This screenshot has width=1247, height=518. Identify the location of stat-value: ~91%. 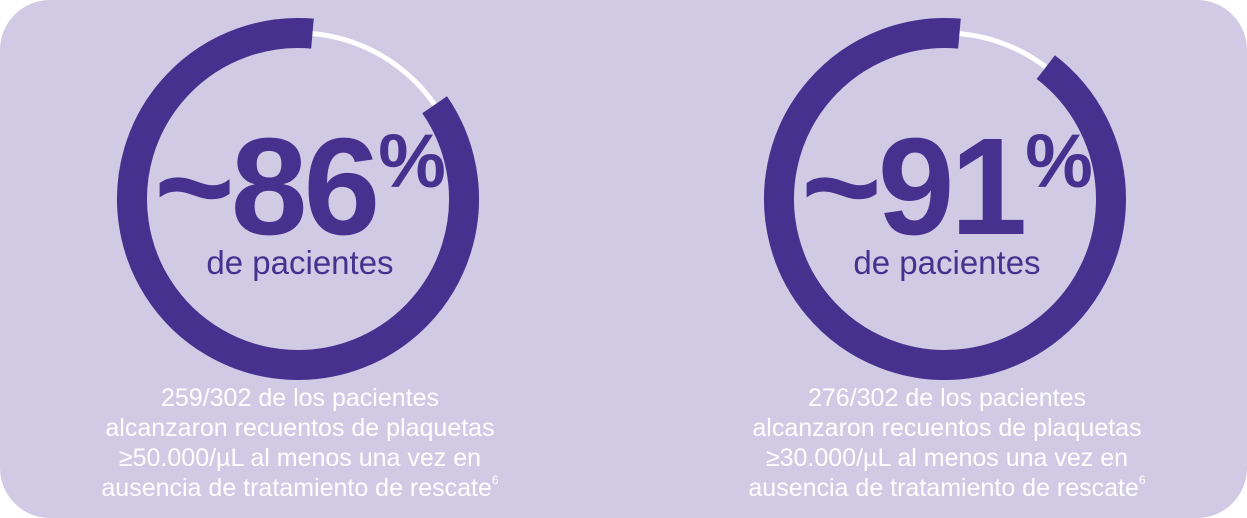
(947, 187).